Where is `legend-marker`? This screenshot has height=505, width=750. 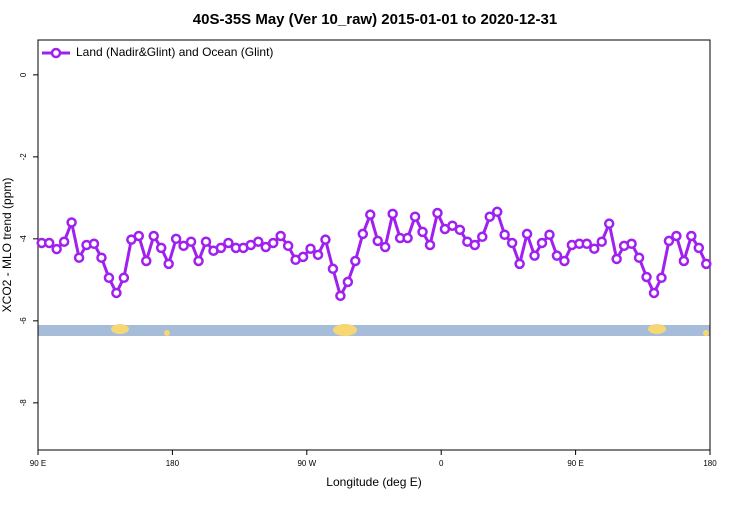
legend-marker is located at coordinates (56, 53).